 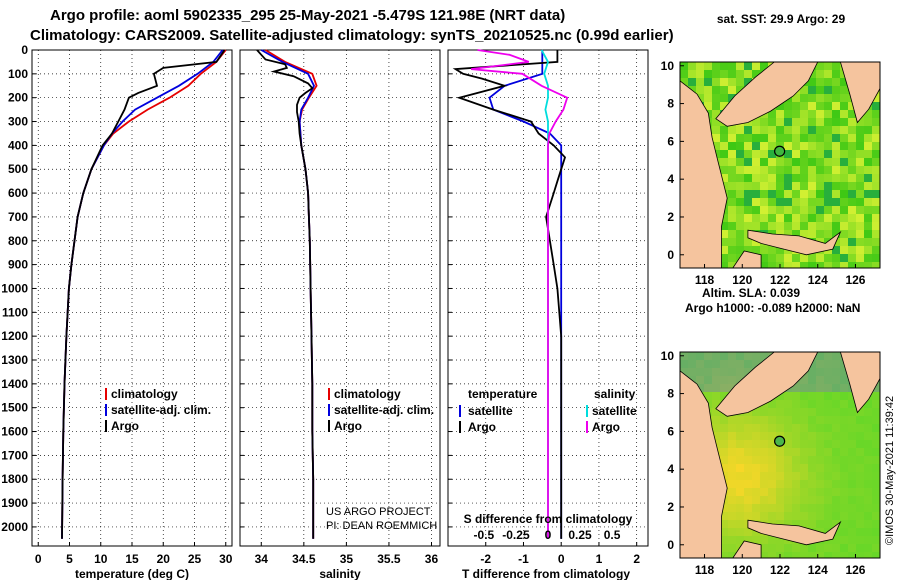 What do you see at coordinates (18, 169) in the screenshot?
I see `depth-tick-label: 500` at bounding box center [18, 169].